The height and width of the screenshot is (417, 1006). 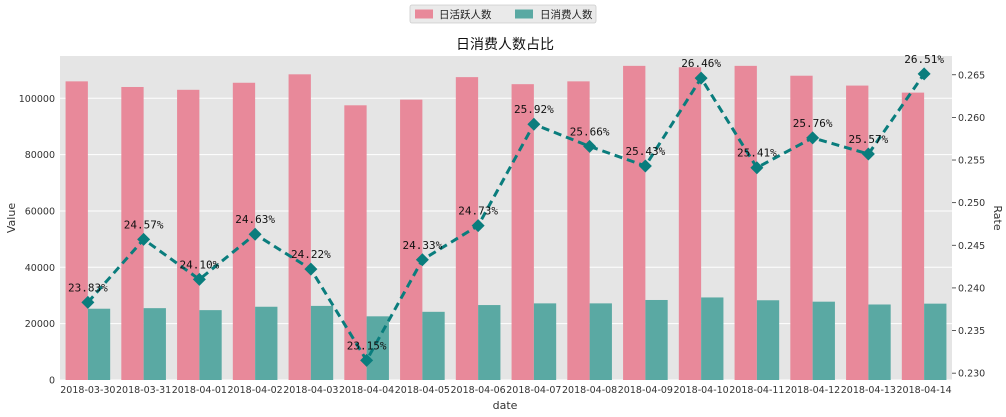 What do you see at coordinates (37, 99) in the screenshot?
I see `y-tick-label: 100000` at bounding box center [37, 99].